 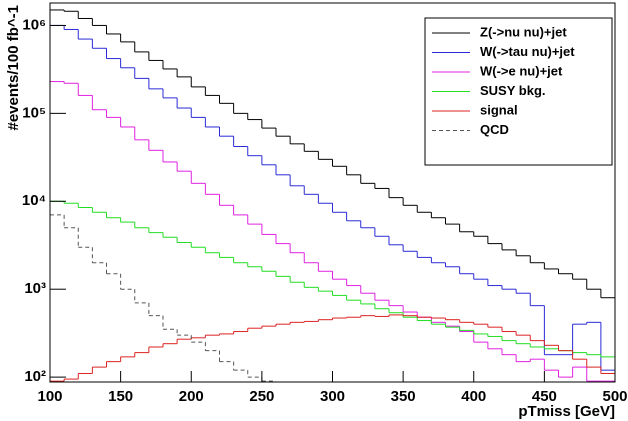 I want to click on y-tick-label: 10⁵, so click(x=34, y=112).